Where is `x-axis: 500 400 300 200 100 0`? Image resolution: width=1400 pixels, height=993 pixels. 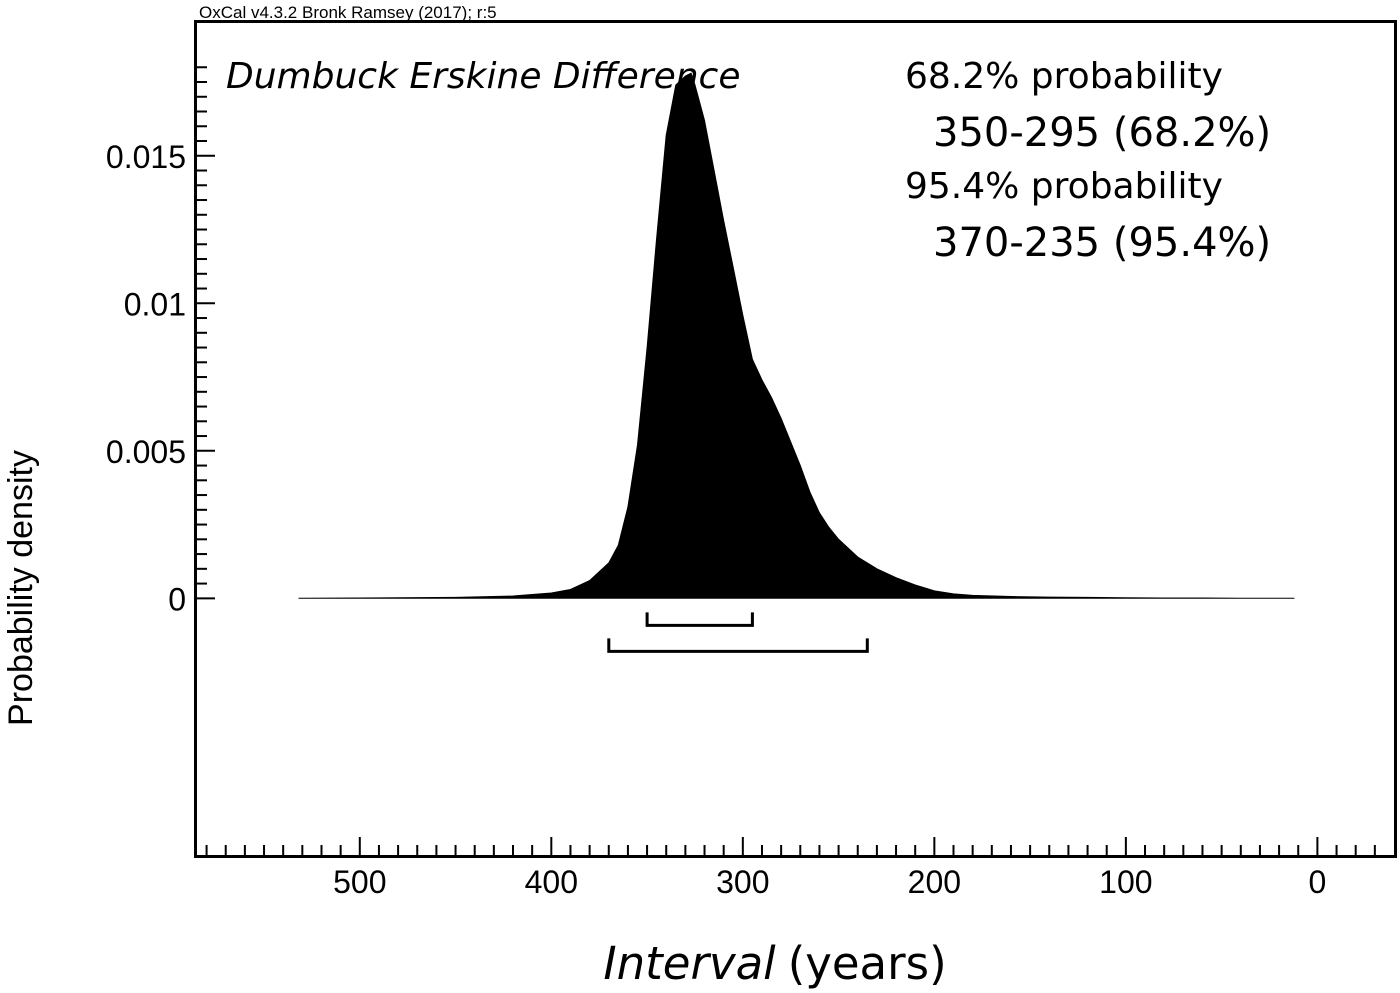 x-axis: 500 400 300 200 100 0 is located at coordinates (790, 868).